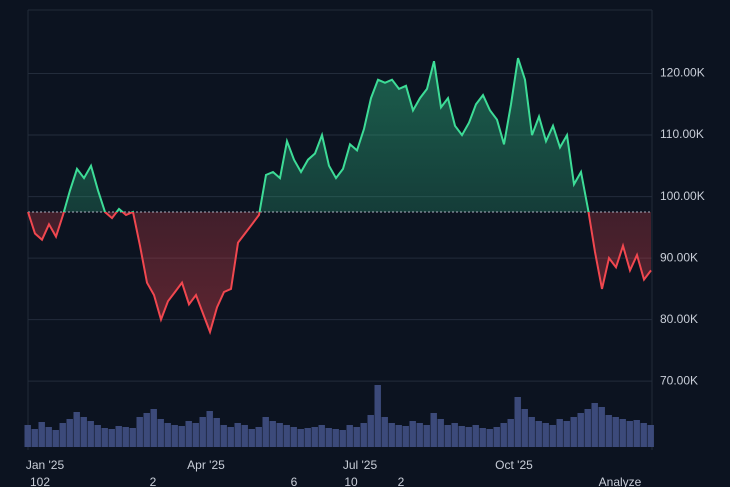 The height and width of the screenshot is (487, 730). What do you see at coordinates (206, 465) in the screenshot?
I see `x-tick-label: Apr '25` at bounding box center [206, 465].